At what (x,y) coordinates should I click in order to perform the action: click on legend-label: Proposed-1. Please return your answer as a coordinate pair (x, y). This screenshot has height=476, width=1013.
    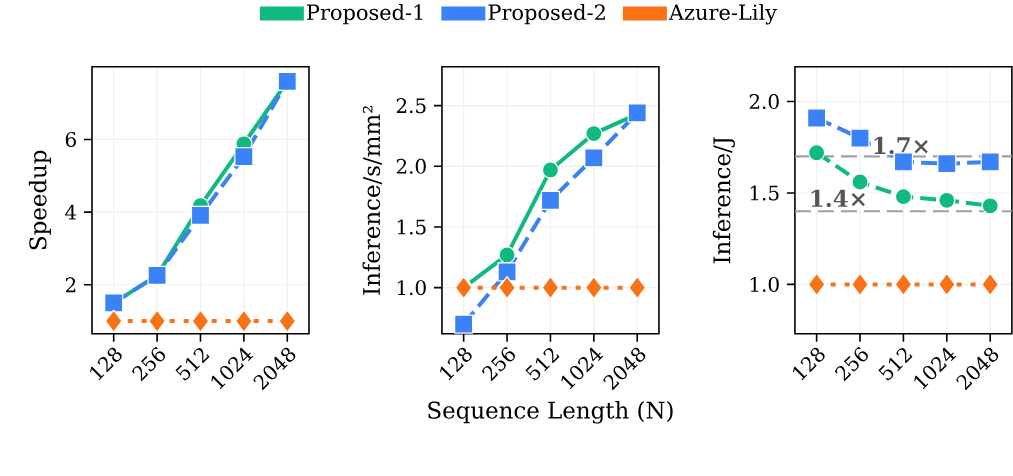
    Looking at the image, I should click on (365, 14).